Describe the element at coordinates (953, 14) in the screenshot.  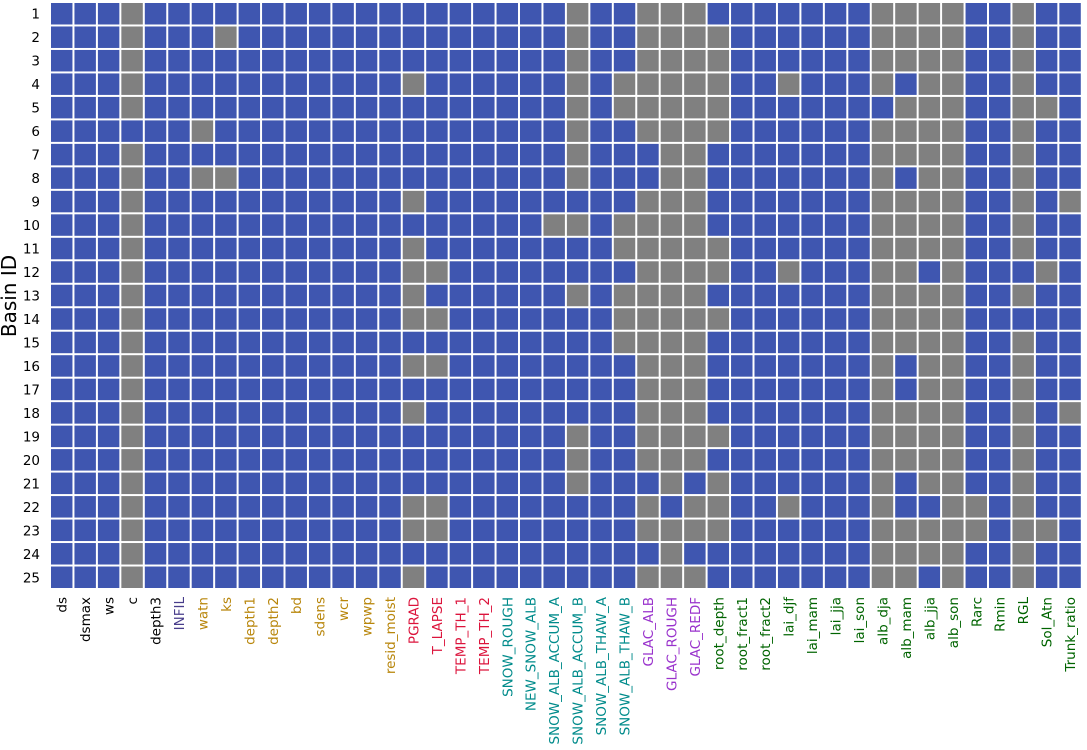
I see `heatmap-cell-r1-alb_son` at that location.